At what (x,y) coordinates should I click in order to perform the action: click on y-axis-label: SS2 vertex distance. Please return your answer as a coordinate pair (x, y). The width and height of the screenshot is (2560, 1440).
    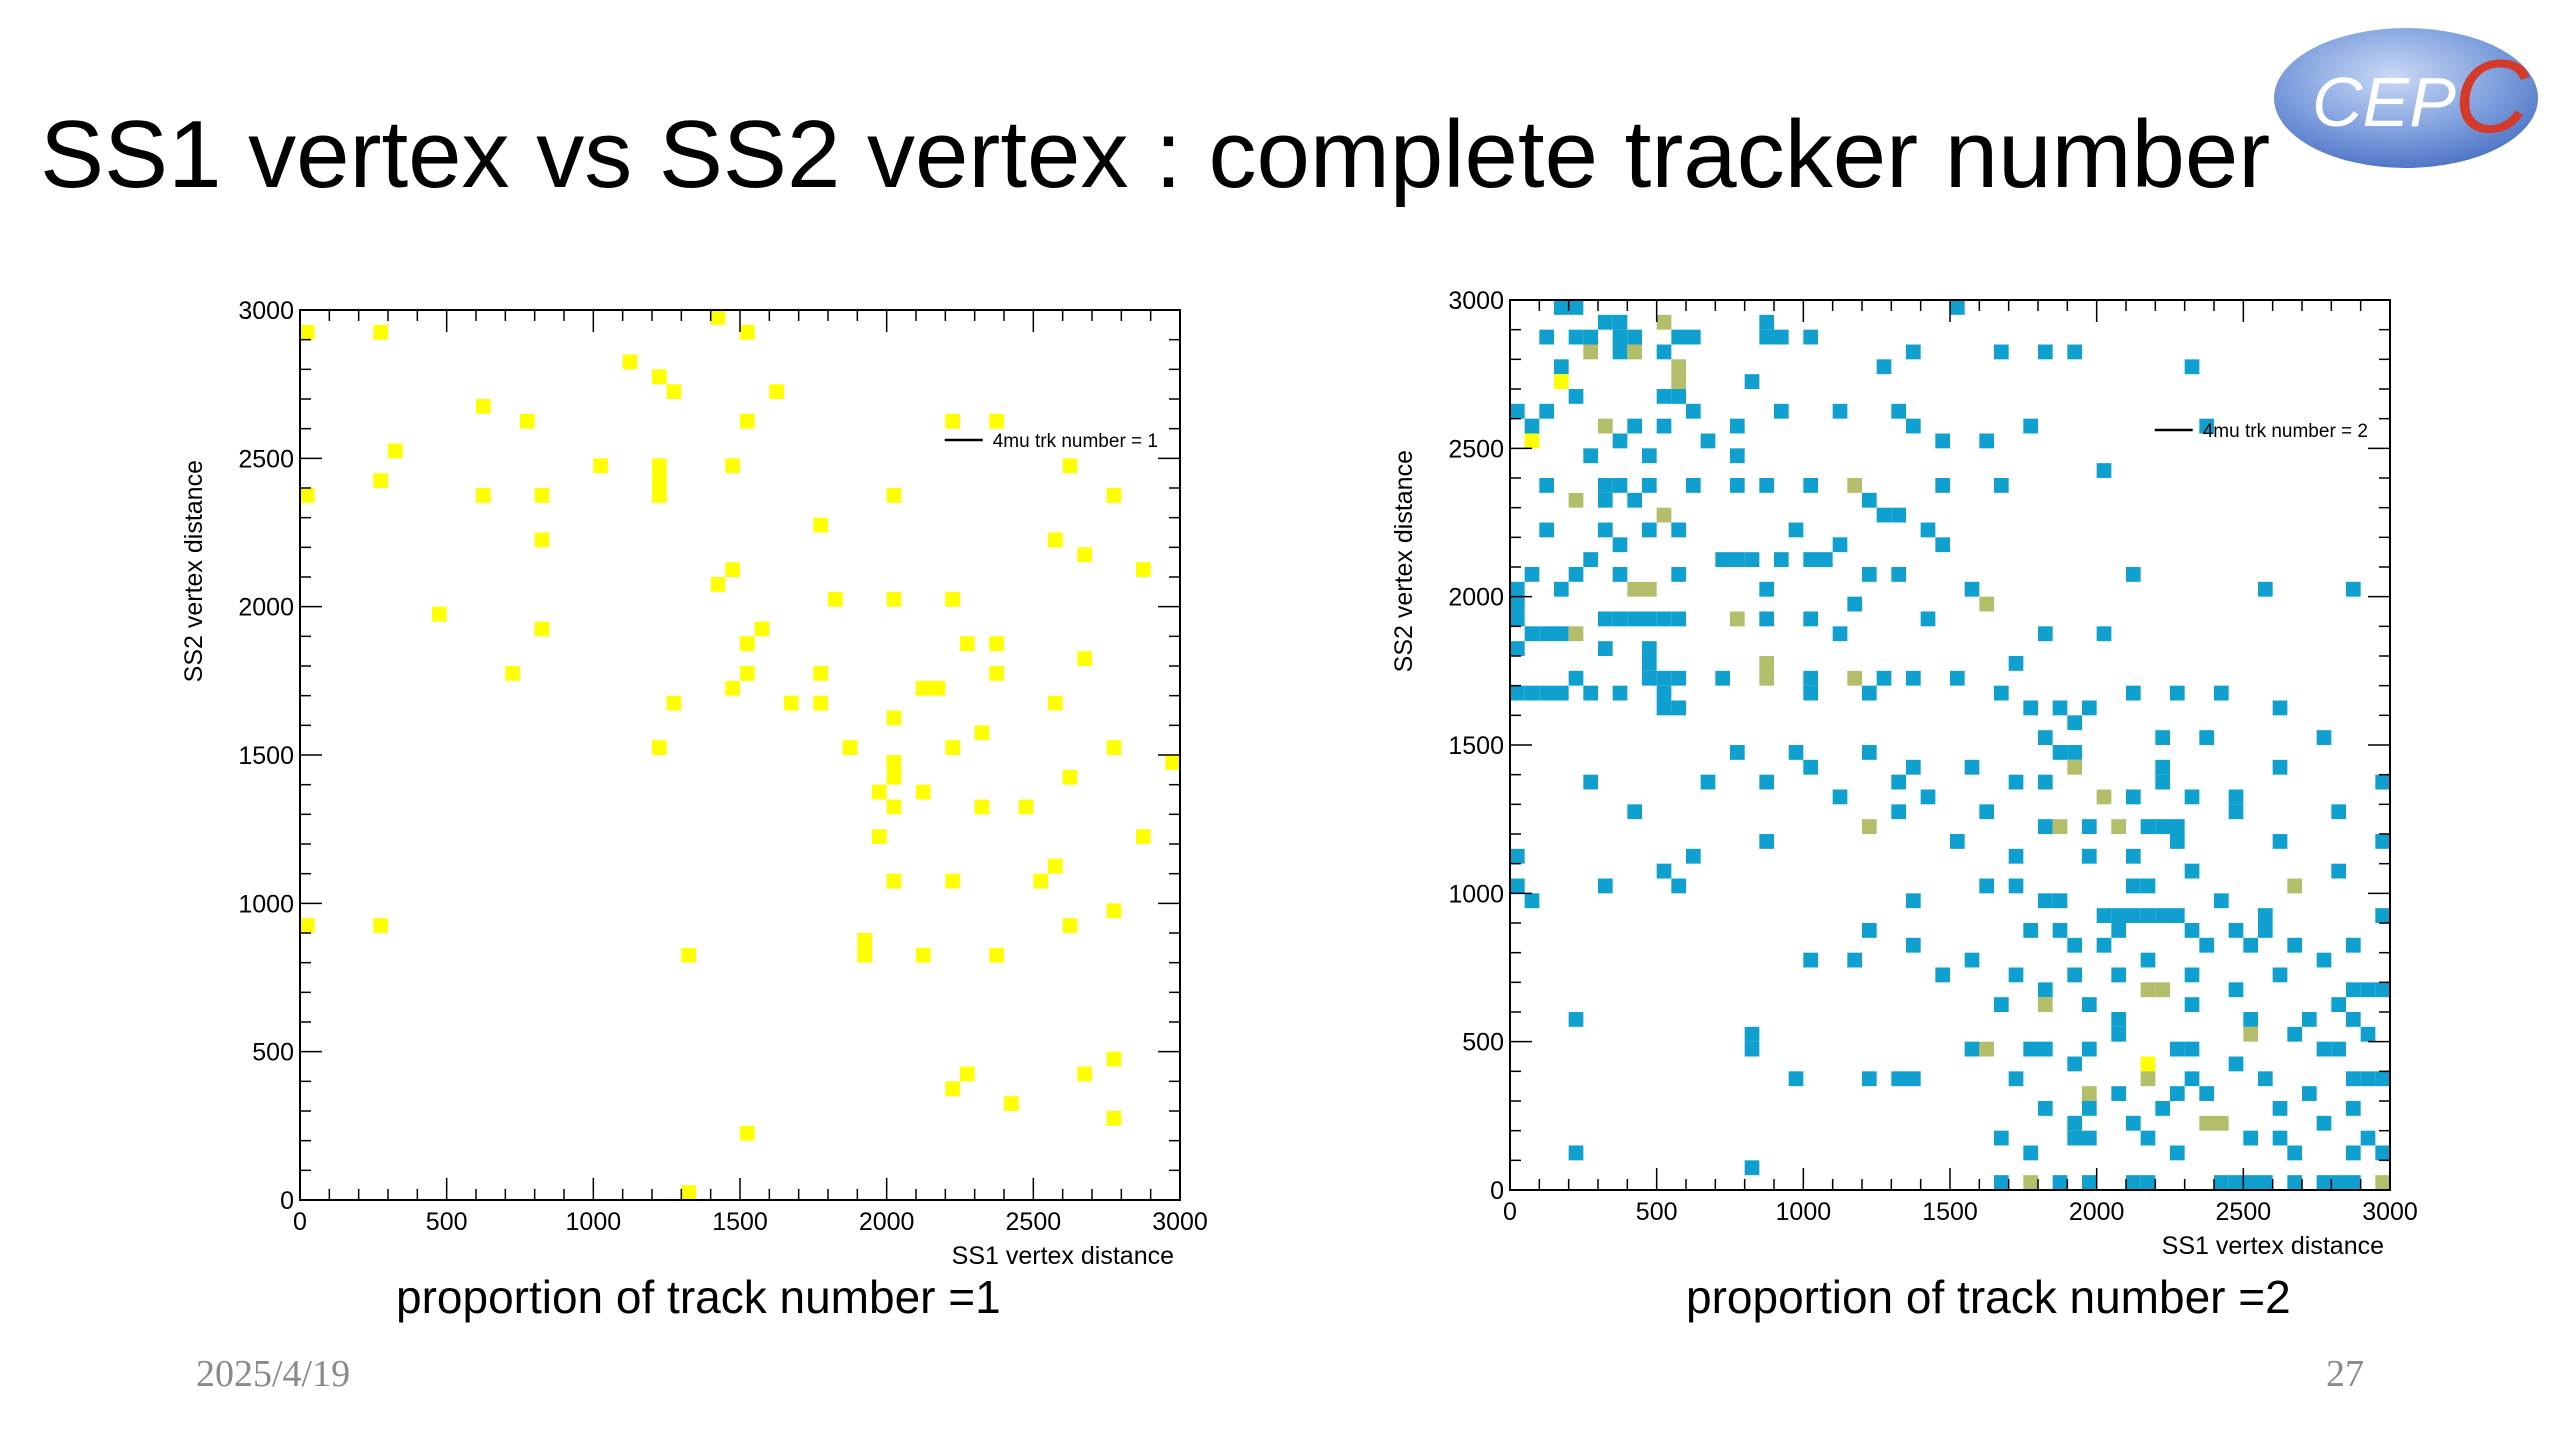
    Looking at the image, I should click on (194, 571).